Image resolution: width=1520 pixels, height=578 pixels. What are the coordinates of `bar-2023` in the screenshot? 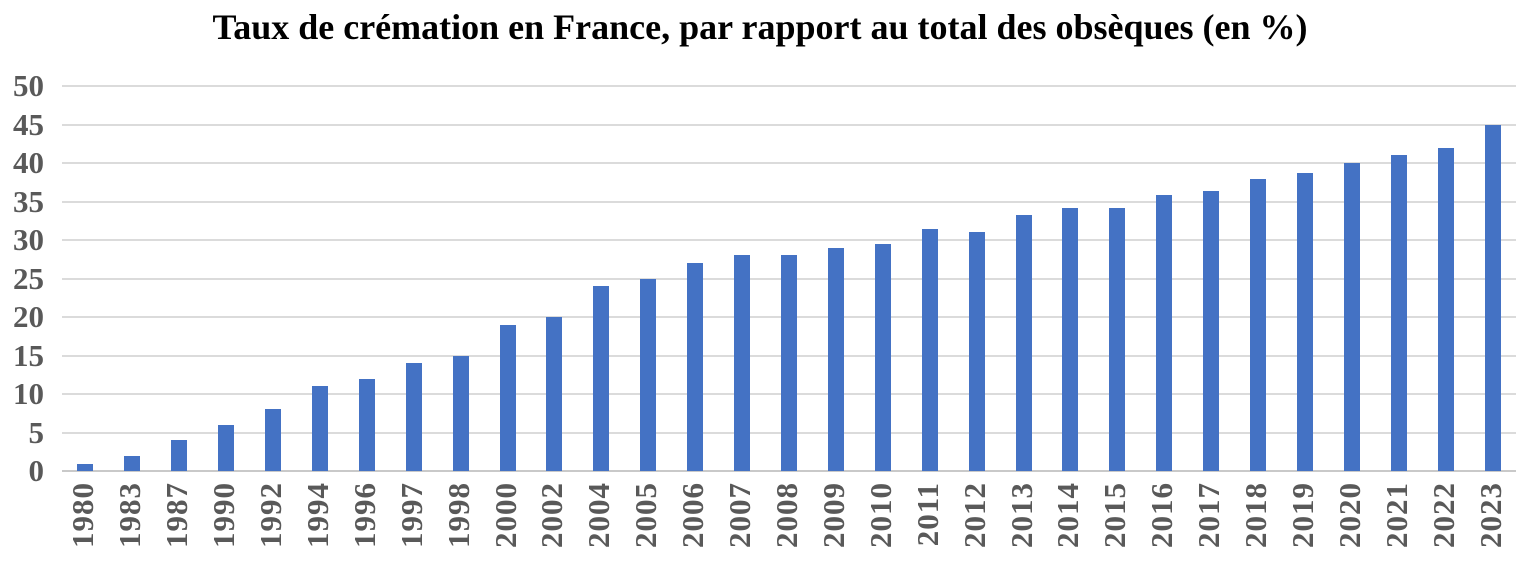 It's located at (1492, 297).